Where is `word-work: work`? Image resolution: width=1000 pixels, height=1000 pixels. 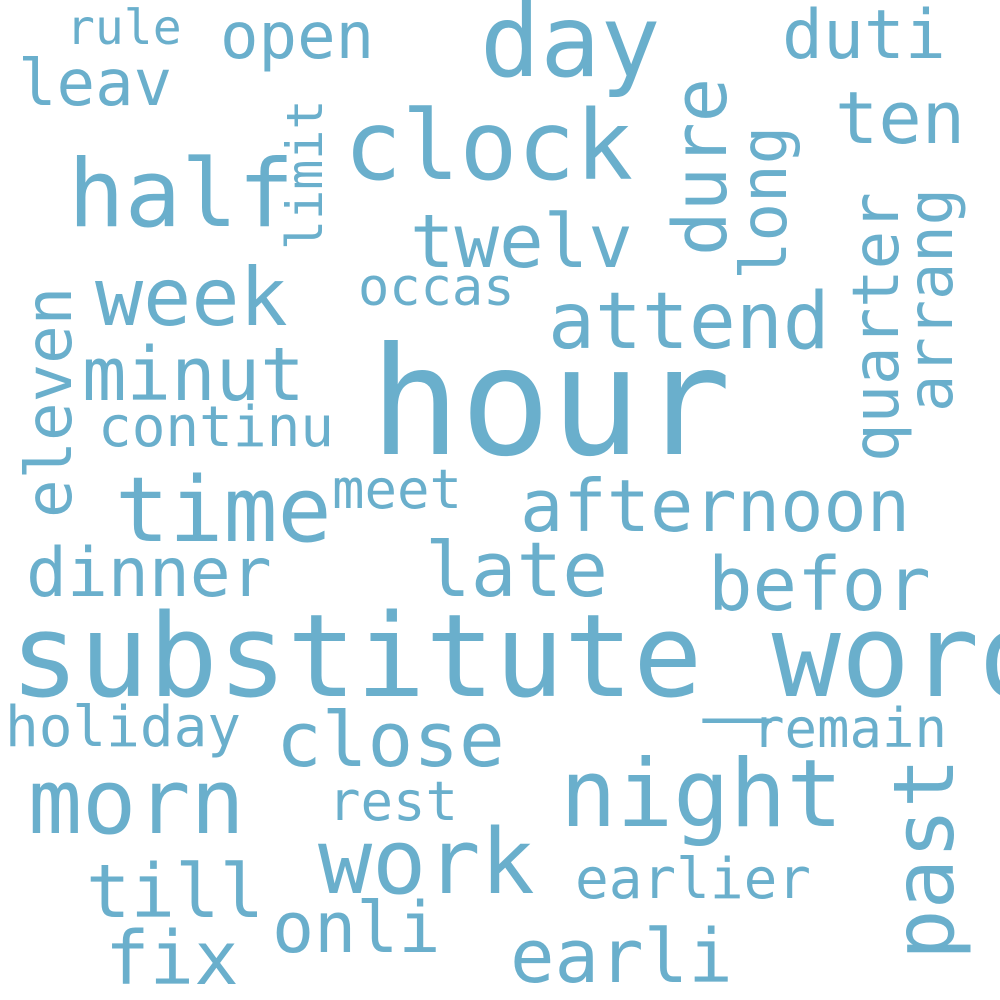
word-work: work is located at coordinates (426, 862).